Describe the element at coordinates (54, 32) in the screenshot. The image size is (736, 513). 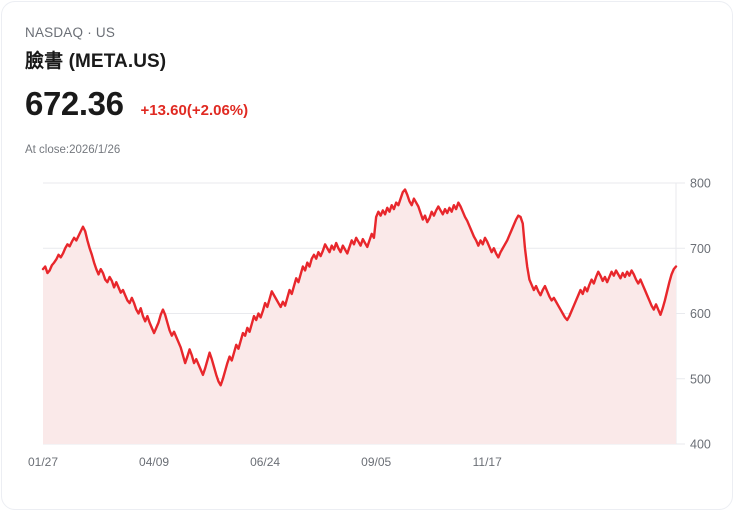
I see `exchange-name: NASDAQ` at that location.